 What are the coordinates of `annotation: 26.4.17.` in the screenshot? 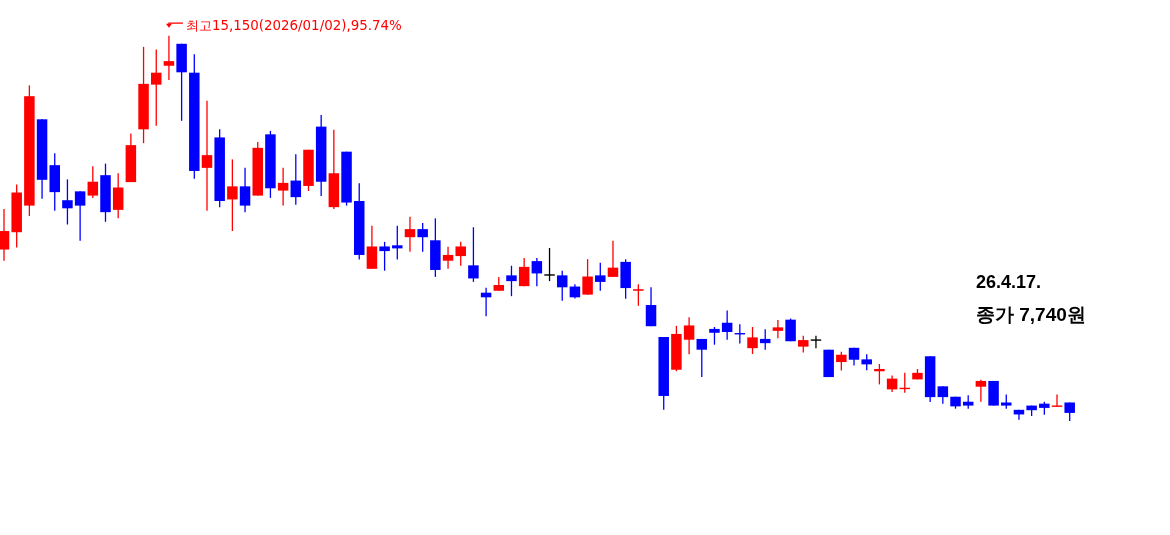 It's located at (1009, 282).